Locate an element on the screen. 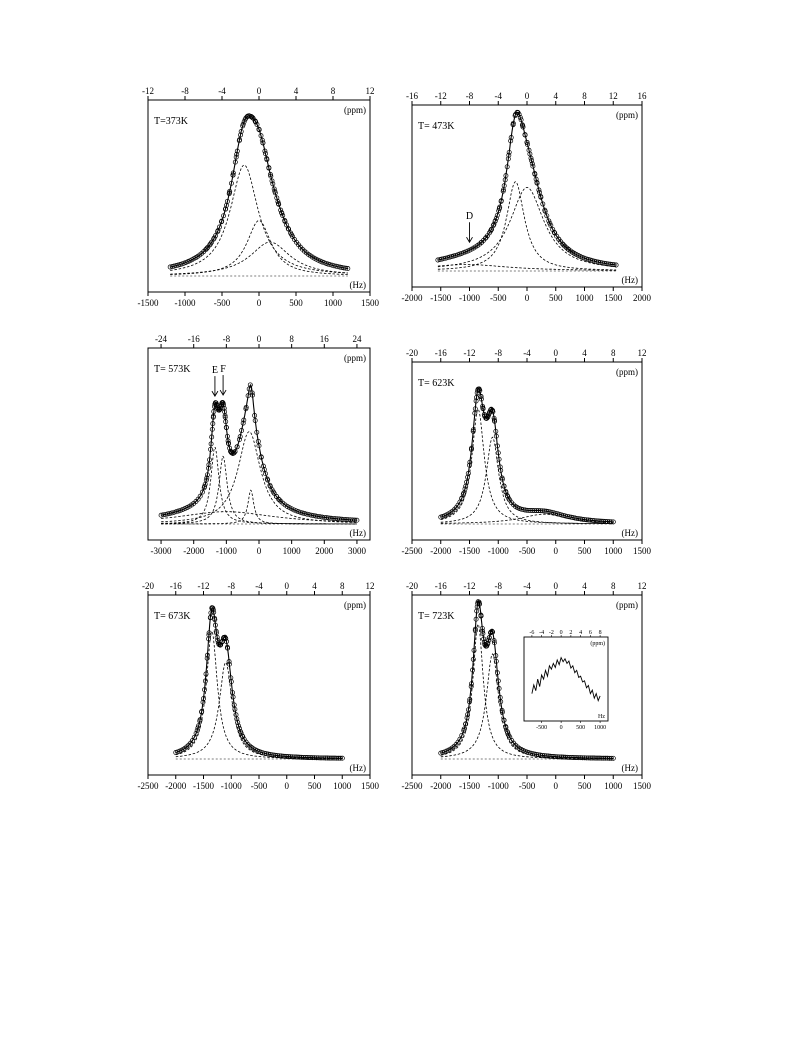 Image resolution: width=793 pixels, height=1059 pixels. ppm-tick-label: -16 is located at coordinates (176, 586).